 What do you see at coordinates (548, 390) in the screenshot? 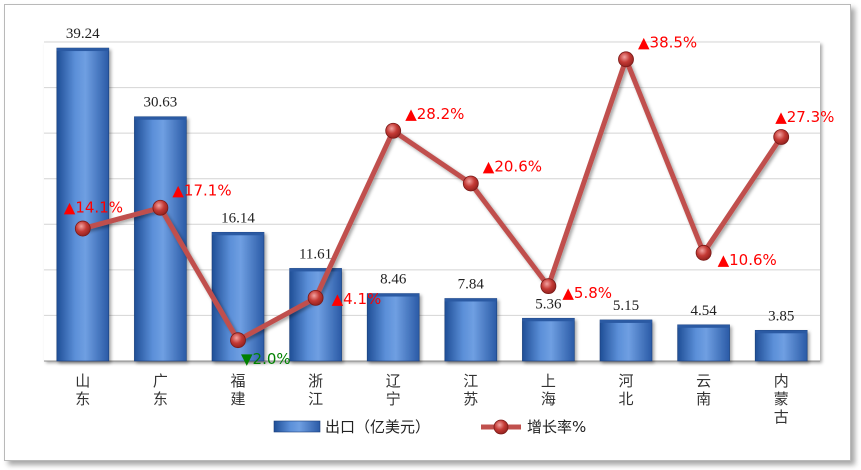
I see `x-tick-label: 上海` at bounding box center [548, 390].